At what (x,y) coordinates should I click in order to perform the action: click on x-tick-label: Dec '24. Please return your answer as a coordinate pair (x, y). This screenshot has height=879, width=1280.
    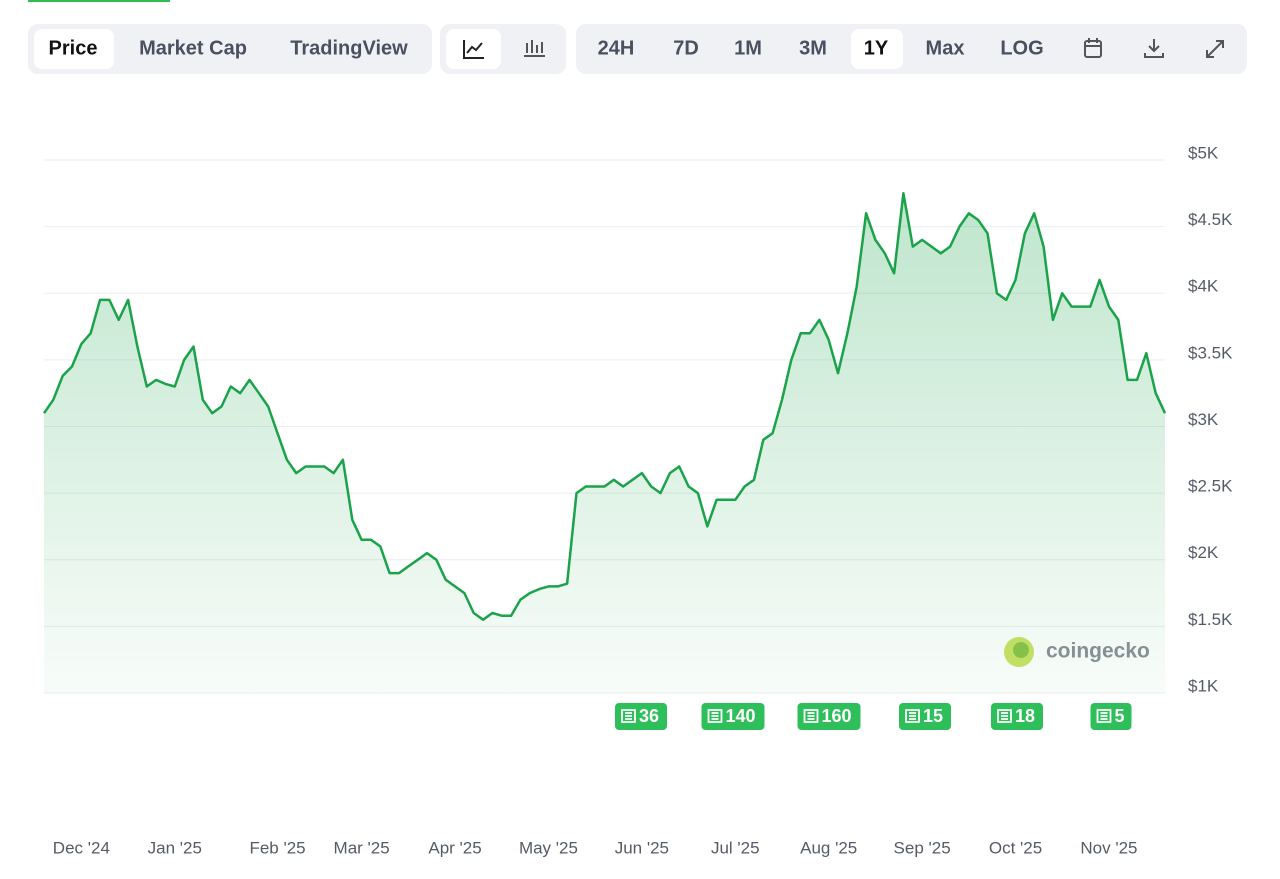
    Looking at the image, I should click on (81, 847).